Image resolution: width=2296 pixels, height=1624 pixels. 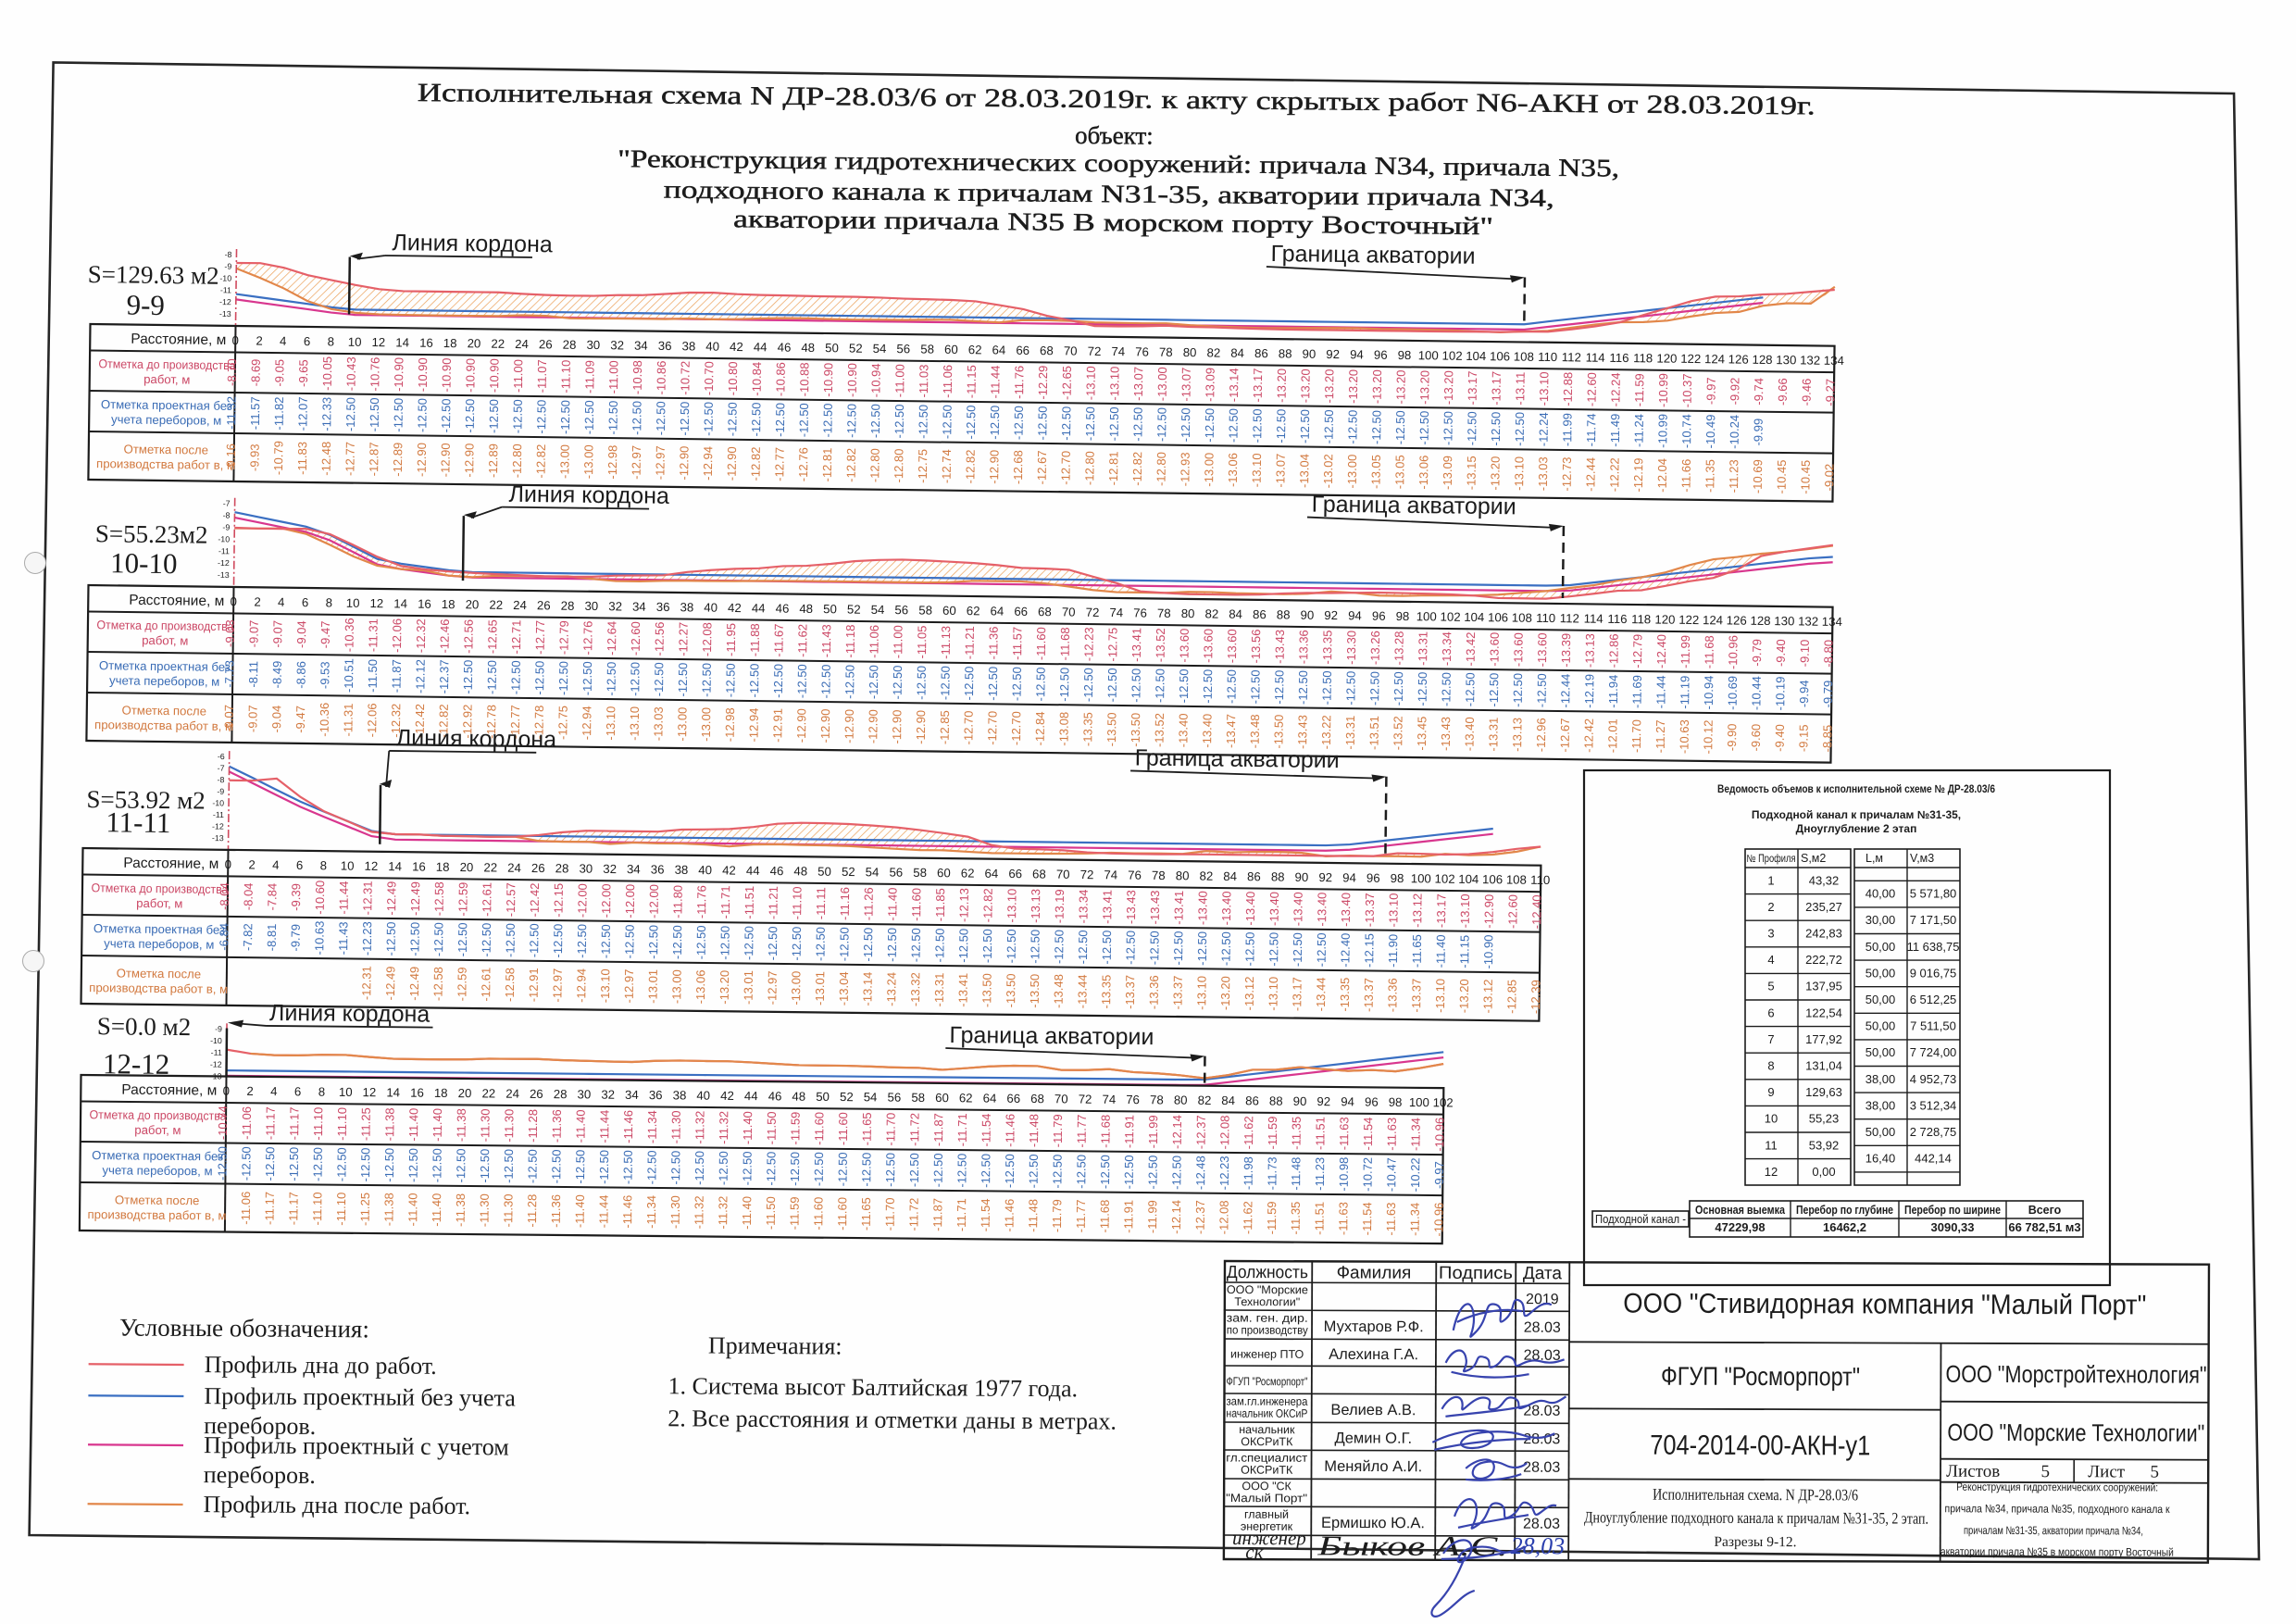 I want to click on svg-text: -13.20, so click(x=1448, y=387).